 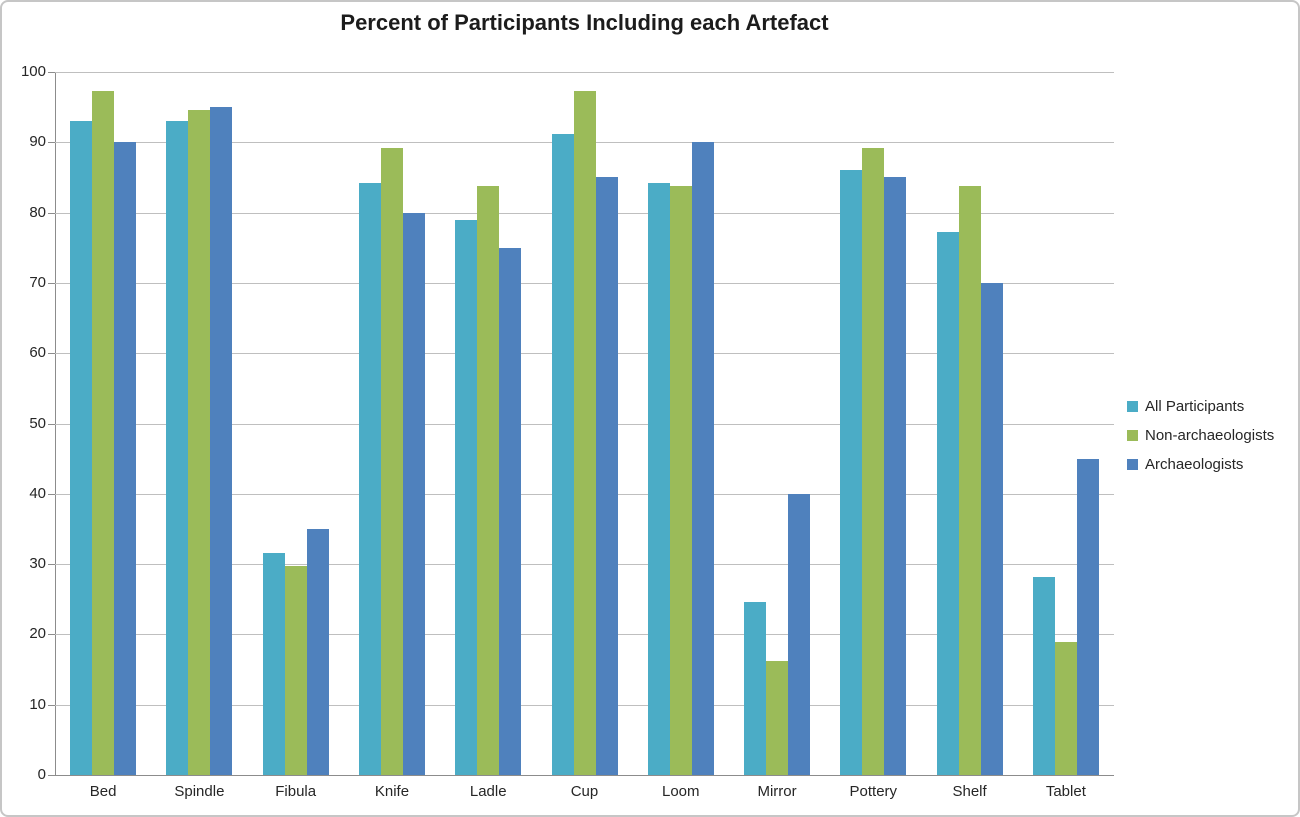 I want to click on bar-pottery-all-participants, so click(x=851, y=472).